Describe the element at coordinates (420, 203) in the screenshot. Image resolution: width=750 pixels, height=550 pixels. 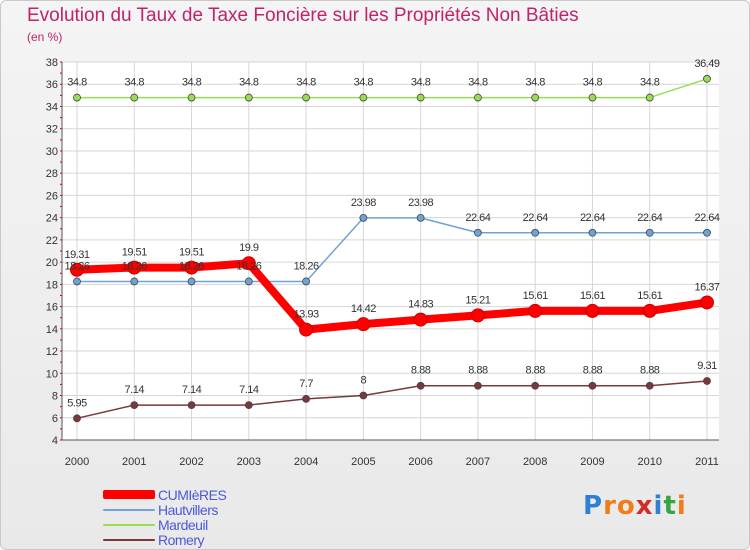
I see `data-label: 23.98` at that location.